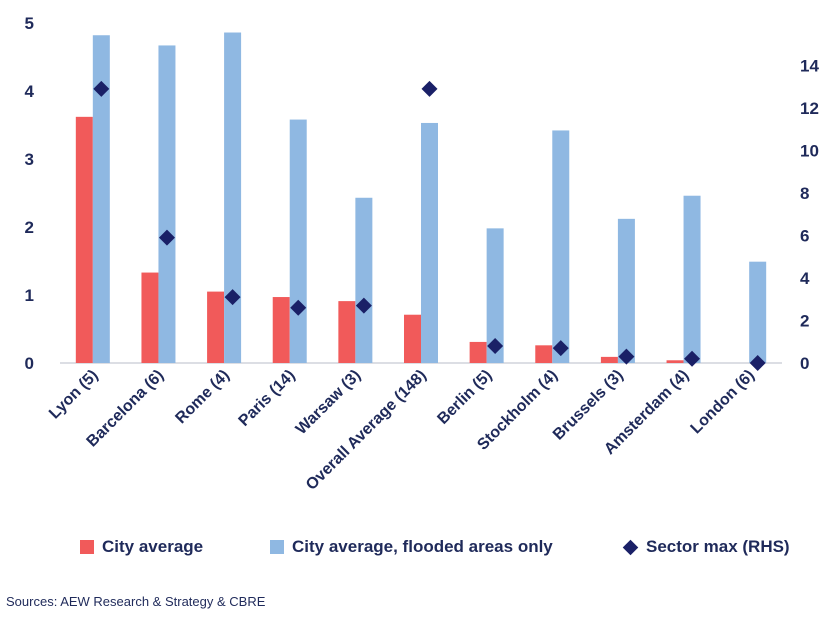  What do you see at coordinates (809, 215) in the screenshot?
I see `right-y-axis: 0 2 4 6 8 10 12 14` at bounding box center [809, 215].